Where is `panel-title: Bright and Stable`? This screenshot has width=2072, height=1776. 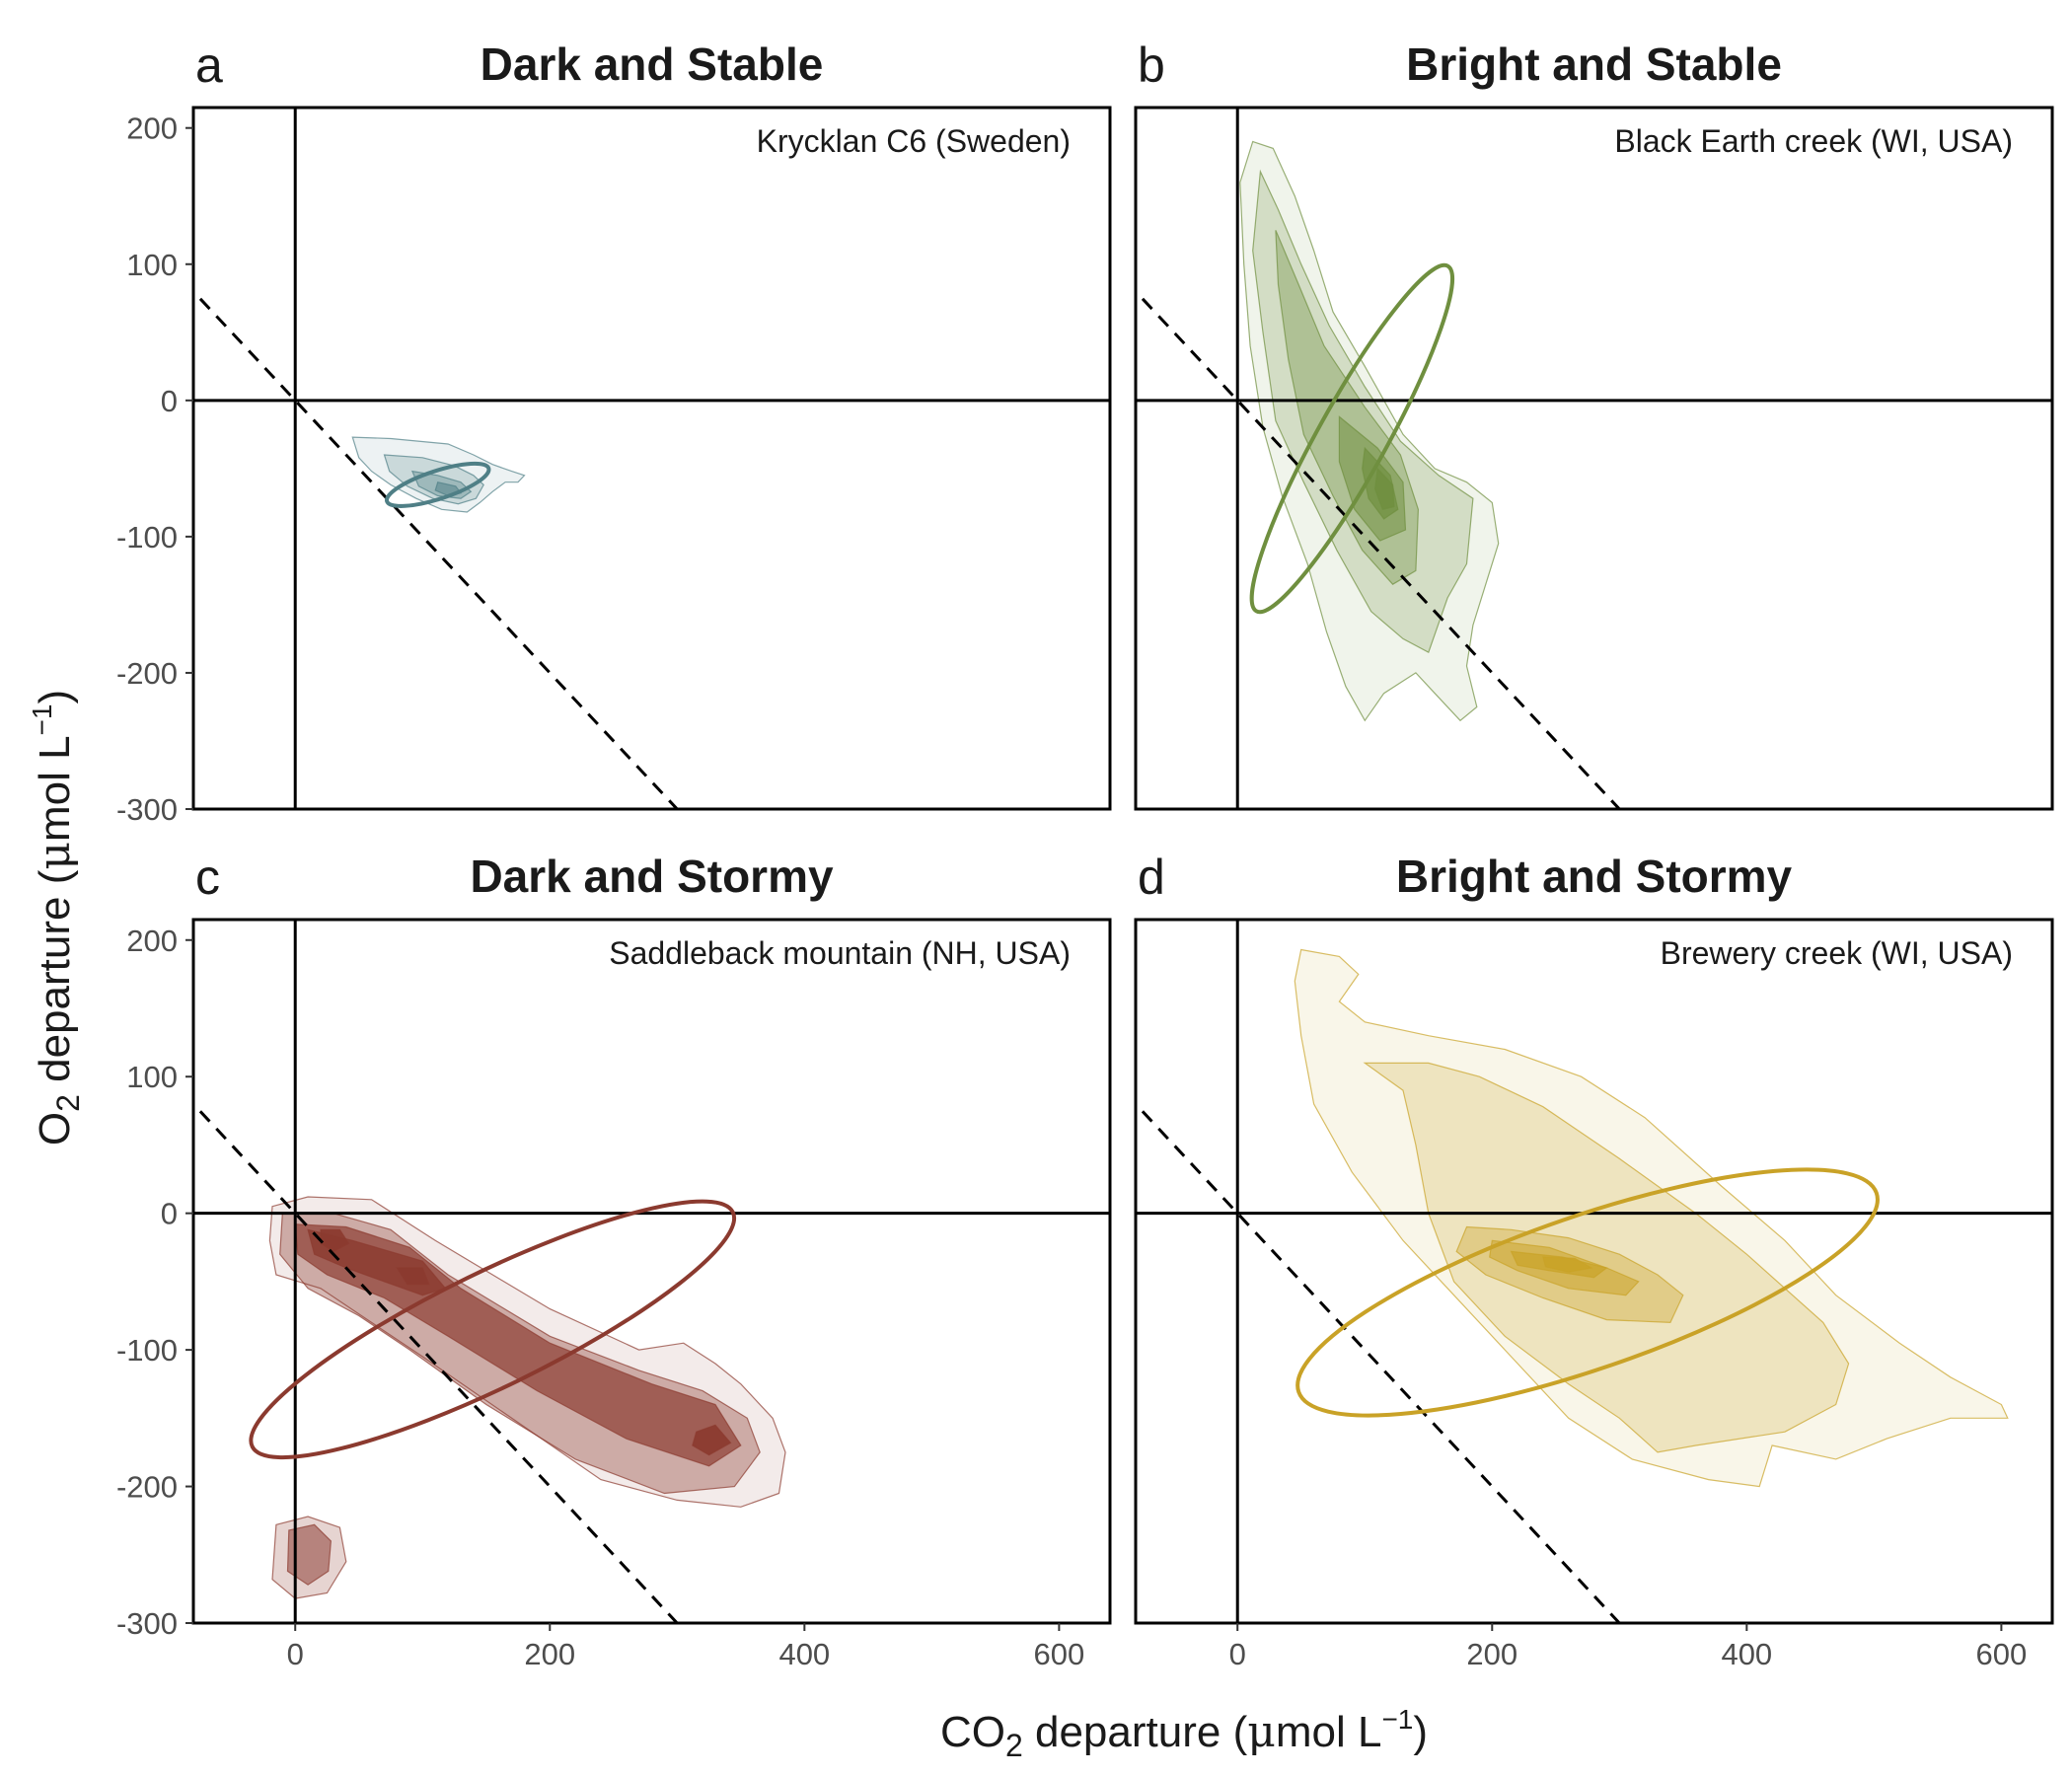 panel-title: Bright and Stable is located at coordinates (1594, 64).